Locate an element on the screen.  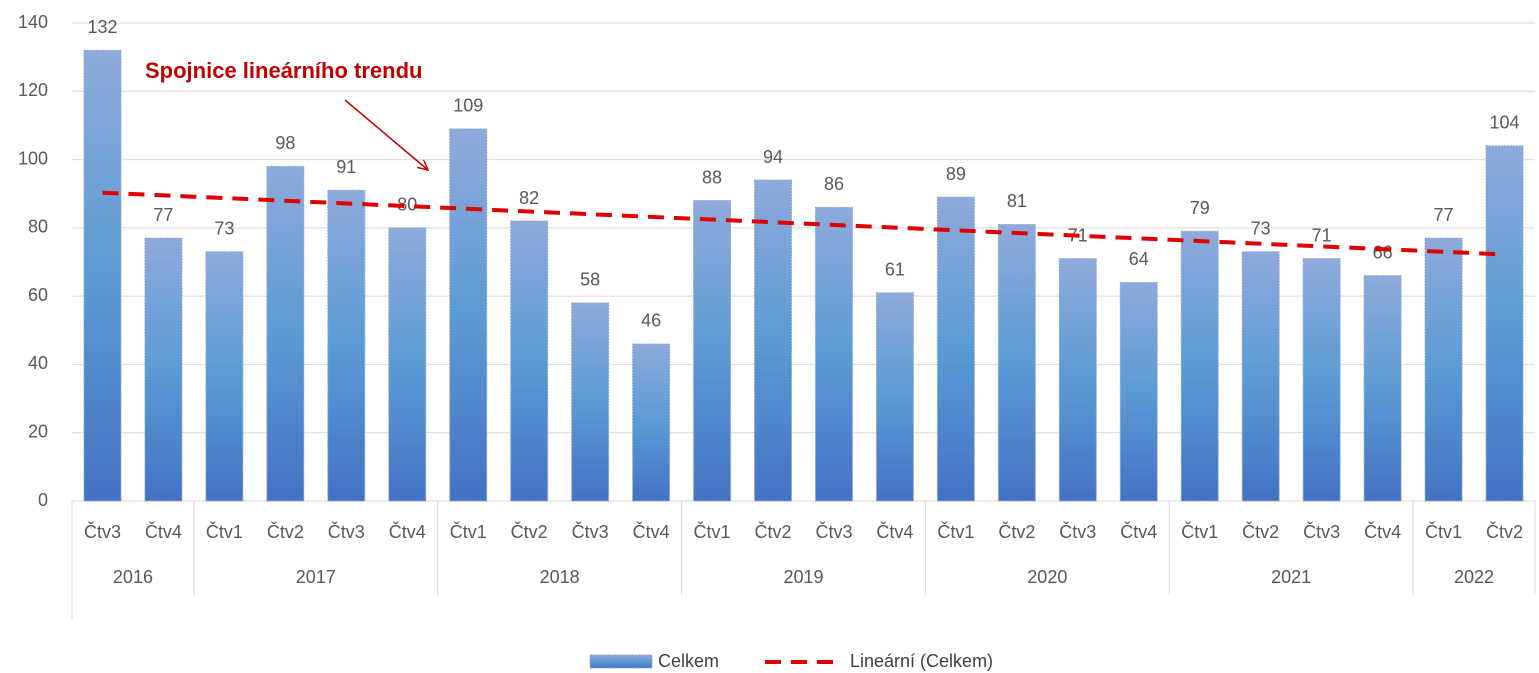
value-label: 58 is located at coordinates (590, 280).